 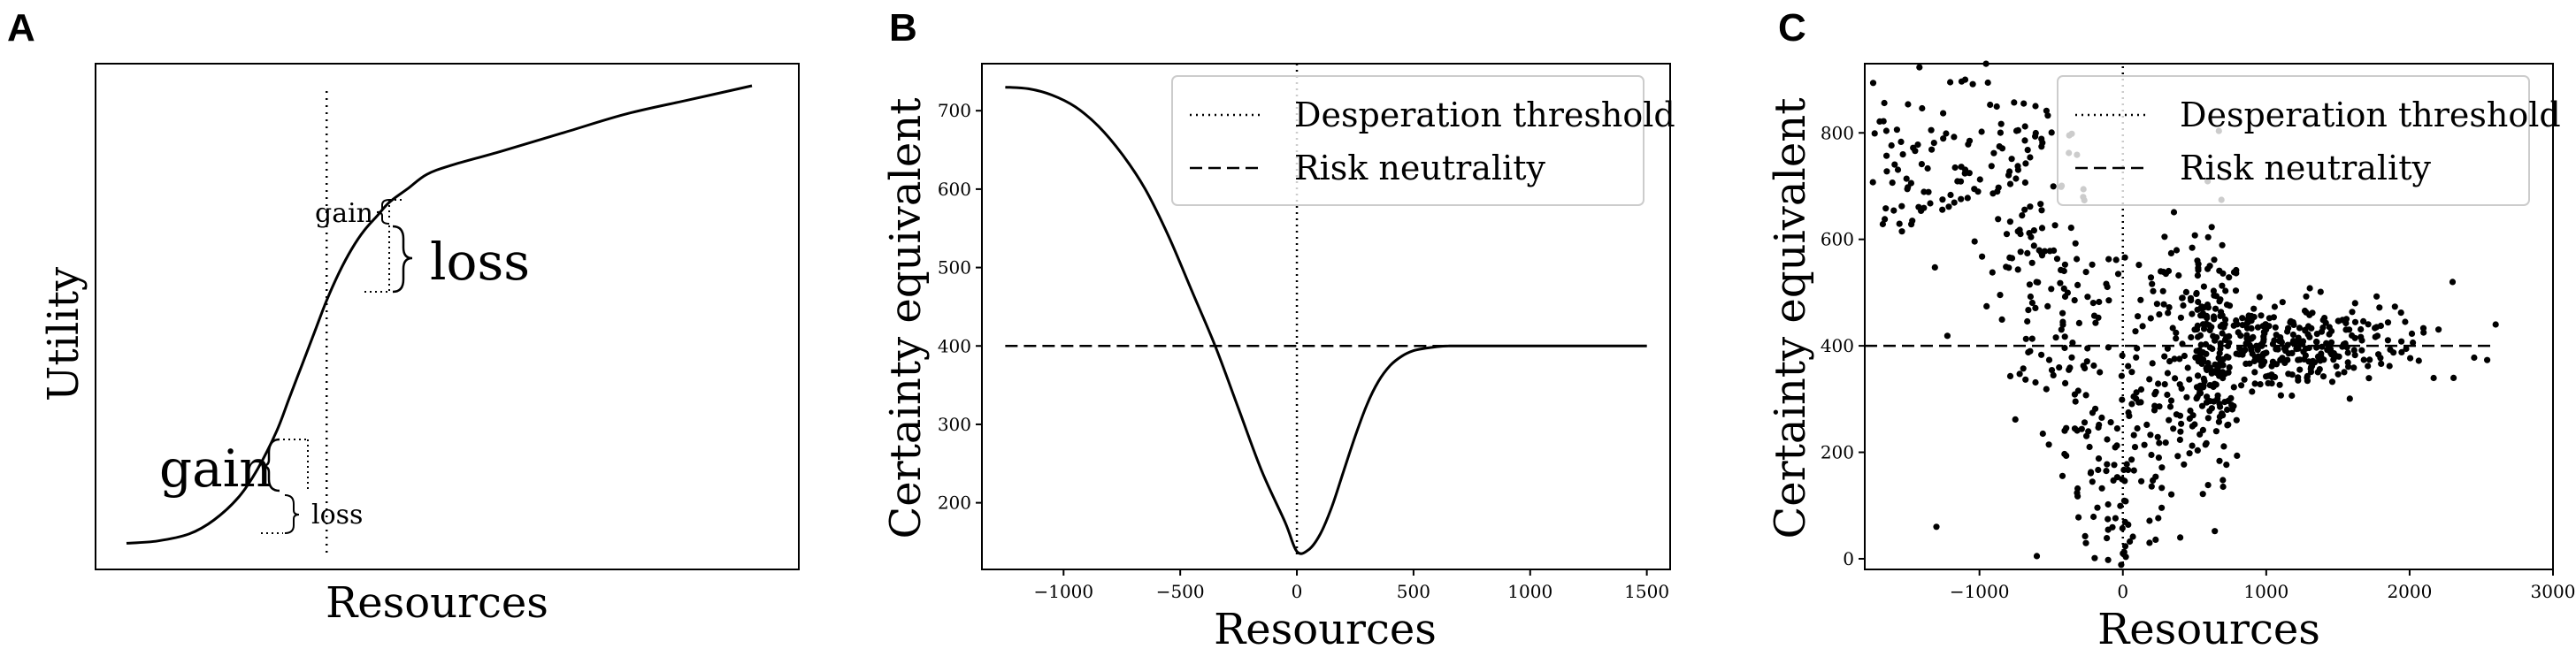 What do you see at coordinates (63, 334) in the screenshot?
I see `panel-a-y-axis-title: Utility` at bounding box center [63, 334].